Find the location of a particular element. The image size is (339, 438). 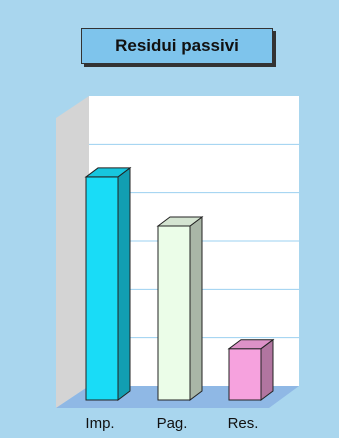

x-tick-labels: Imp. Pag. Res. is located at coordinates (171, 423).